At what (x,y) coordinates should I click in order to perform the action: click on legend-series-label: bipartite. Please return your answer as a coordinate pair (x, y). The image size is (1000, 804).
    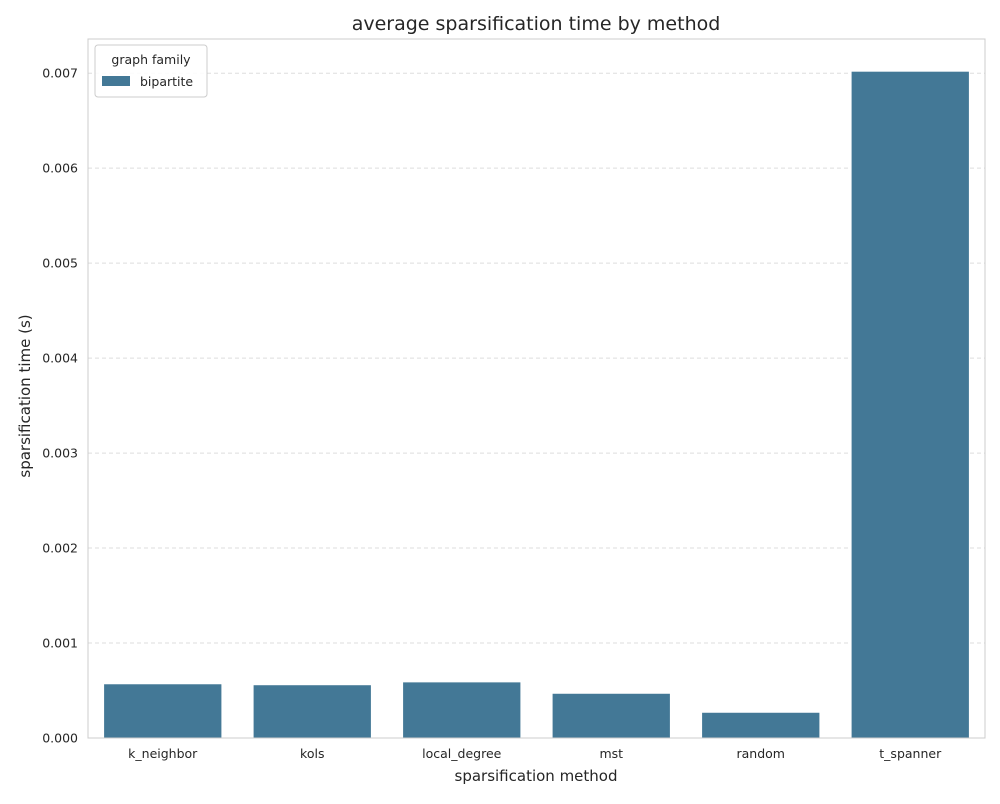
    Looking at the image, I should click on (166, 81).